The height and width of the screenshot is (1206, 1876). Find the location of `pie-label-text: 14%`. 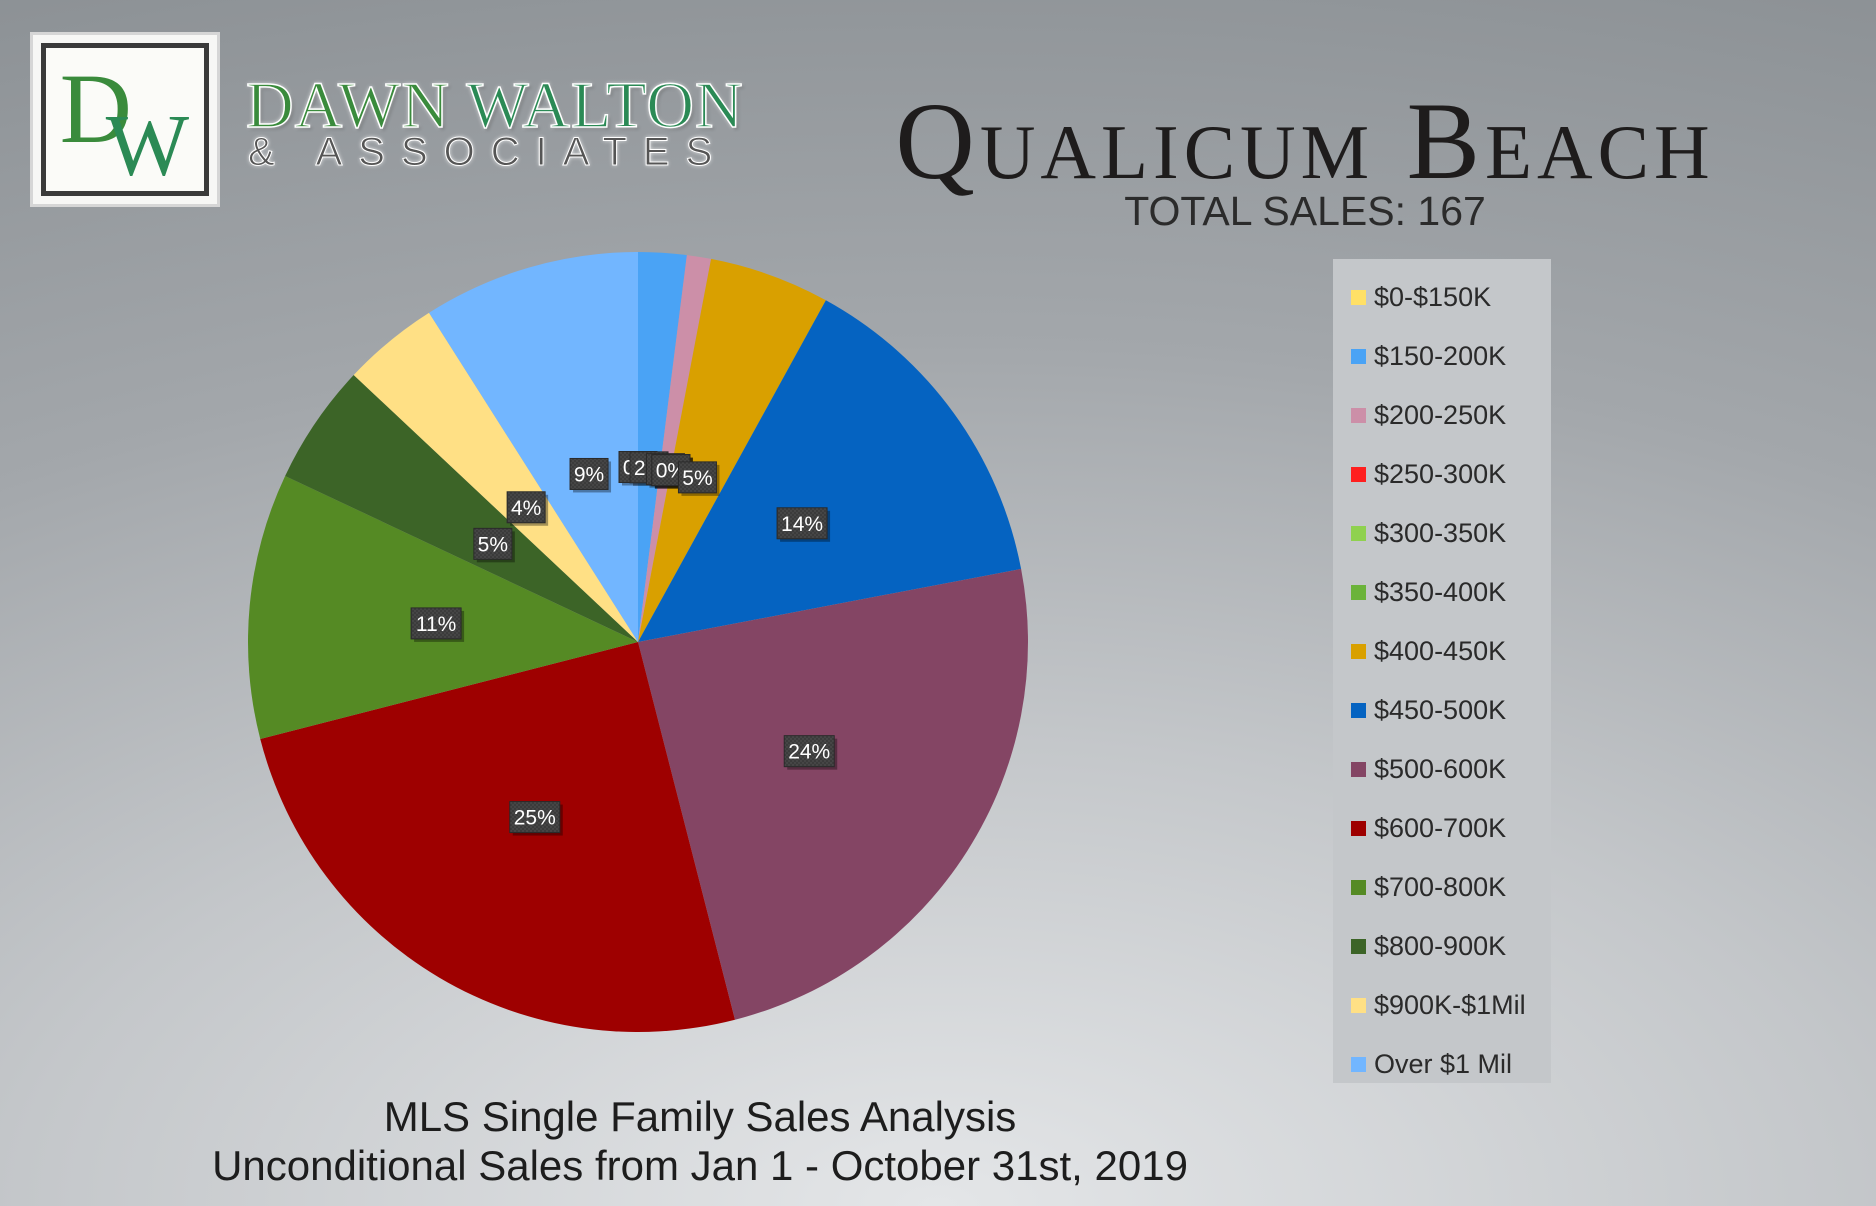

pie-label-text: 14% is located at coordinates (802, 524).